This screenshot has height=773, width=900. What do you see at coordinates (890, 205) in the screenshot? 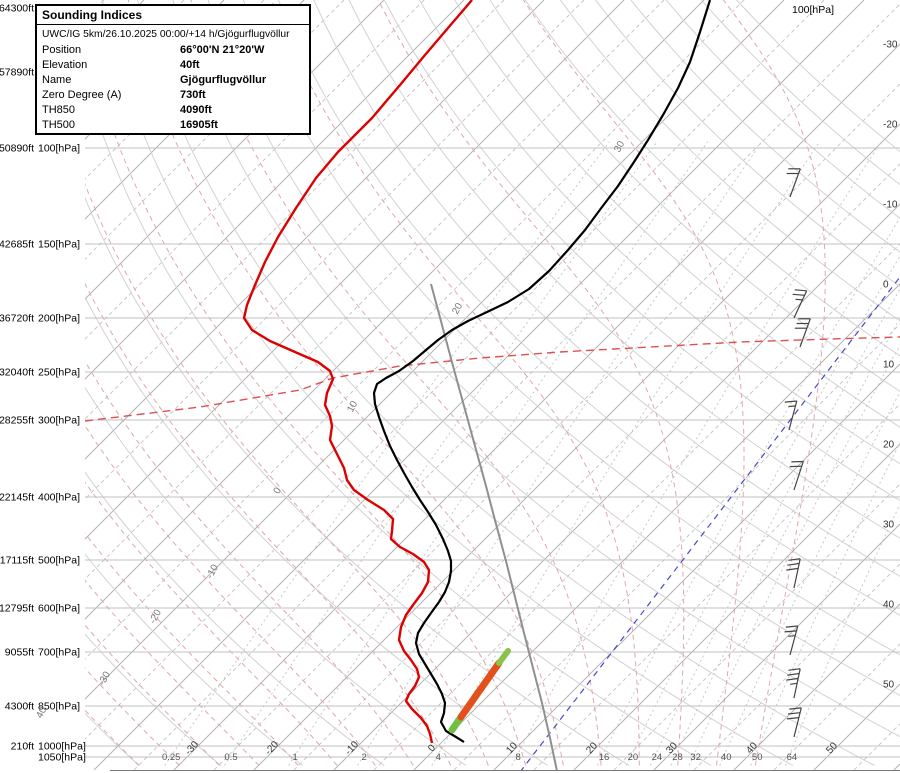
I see `right-temp-label: -10` at bounding box center [890, 205].